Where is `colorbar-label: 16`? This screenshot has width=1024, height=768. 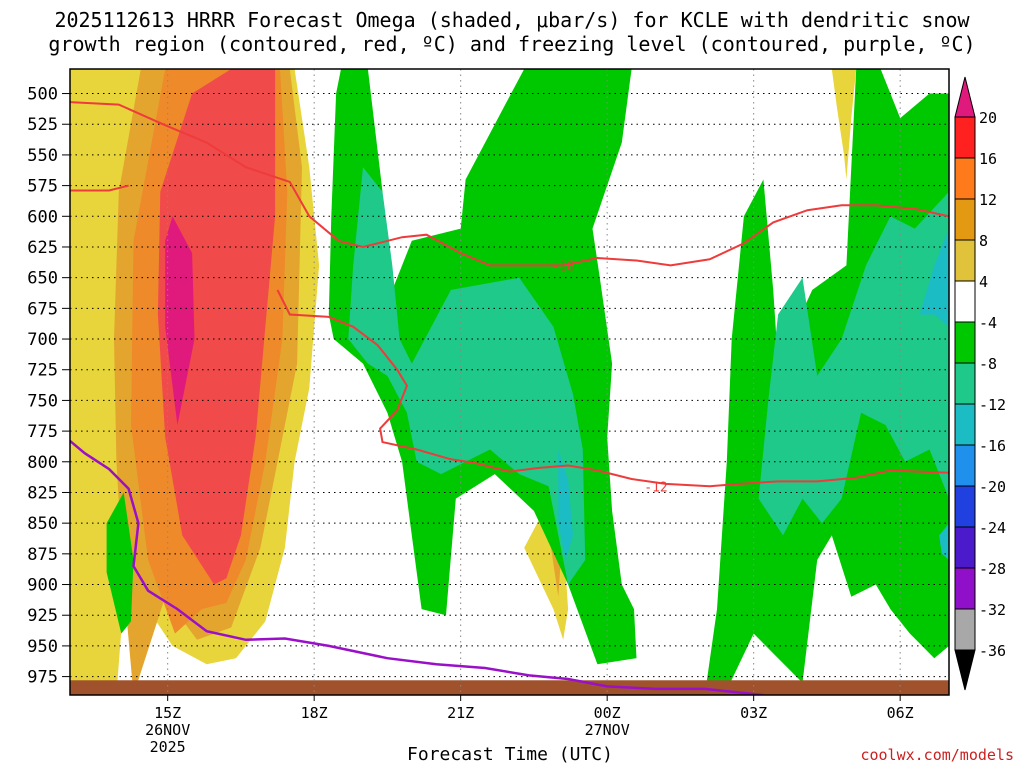 colorbar-label: 16 is located at coordinates (988, 159).